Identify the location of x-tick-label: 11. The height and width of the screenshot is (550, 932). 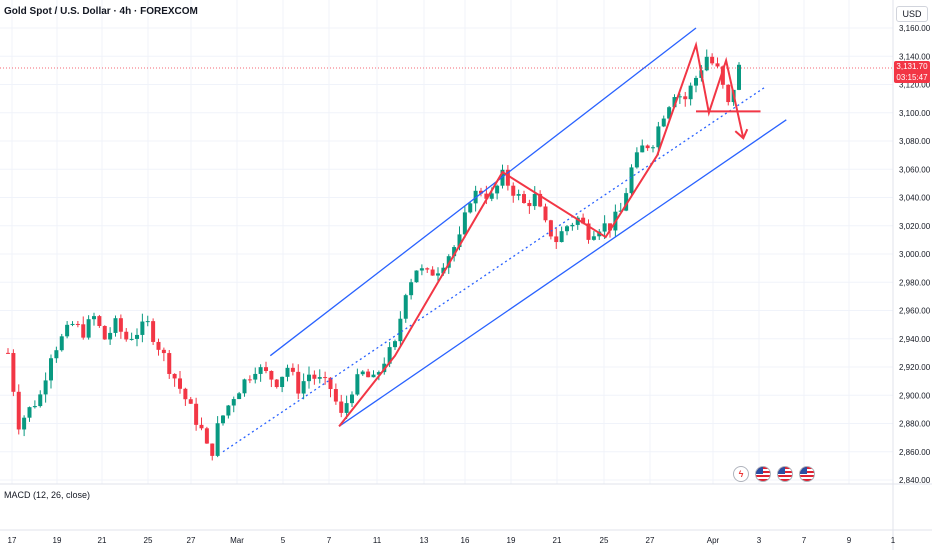
(377, 540).